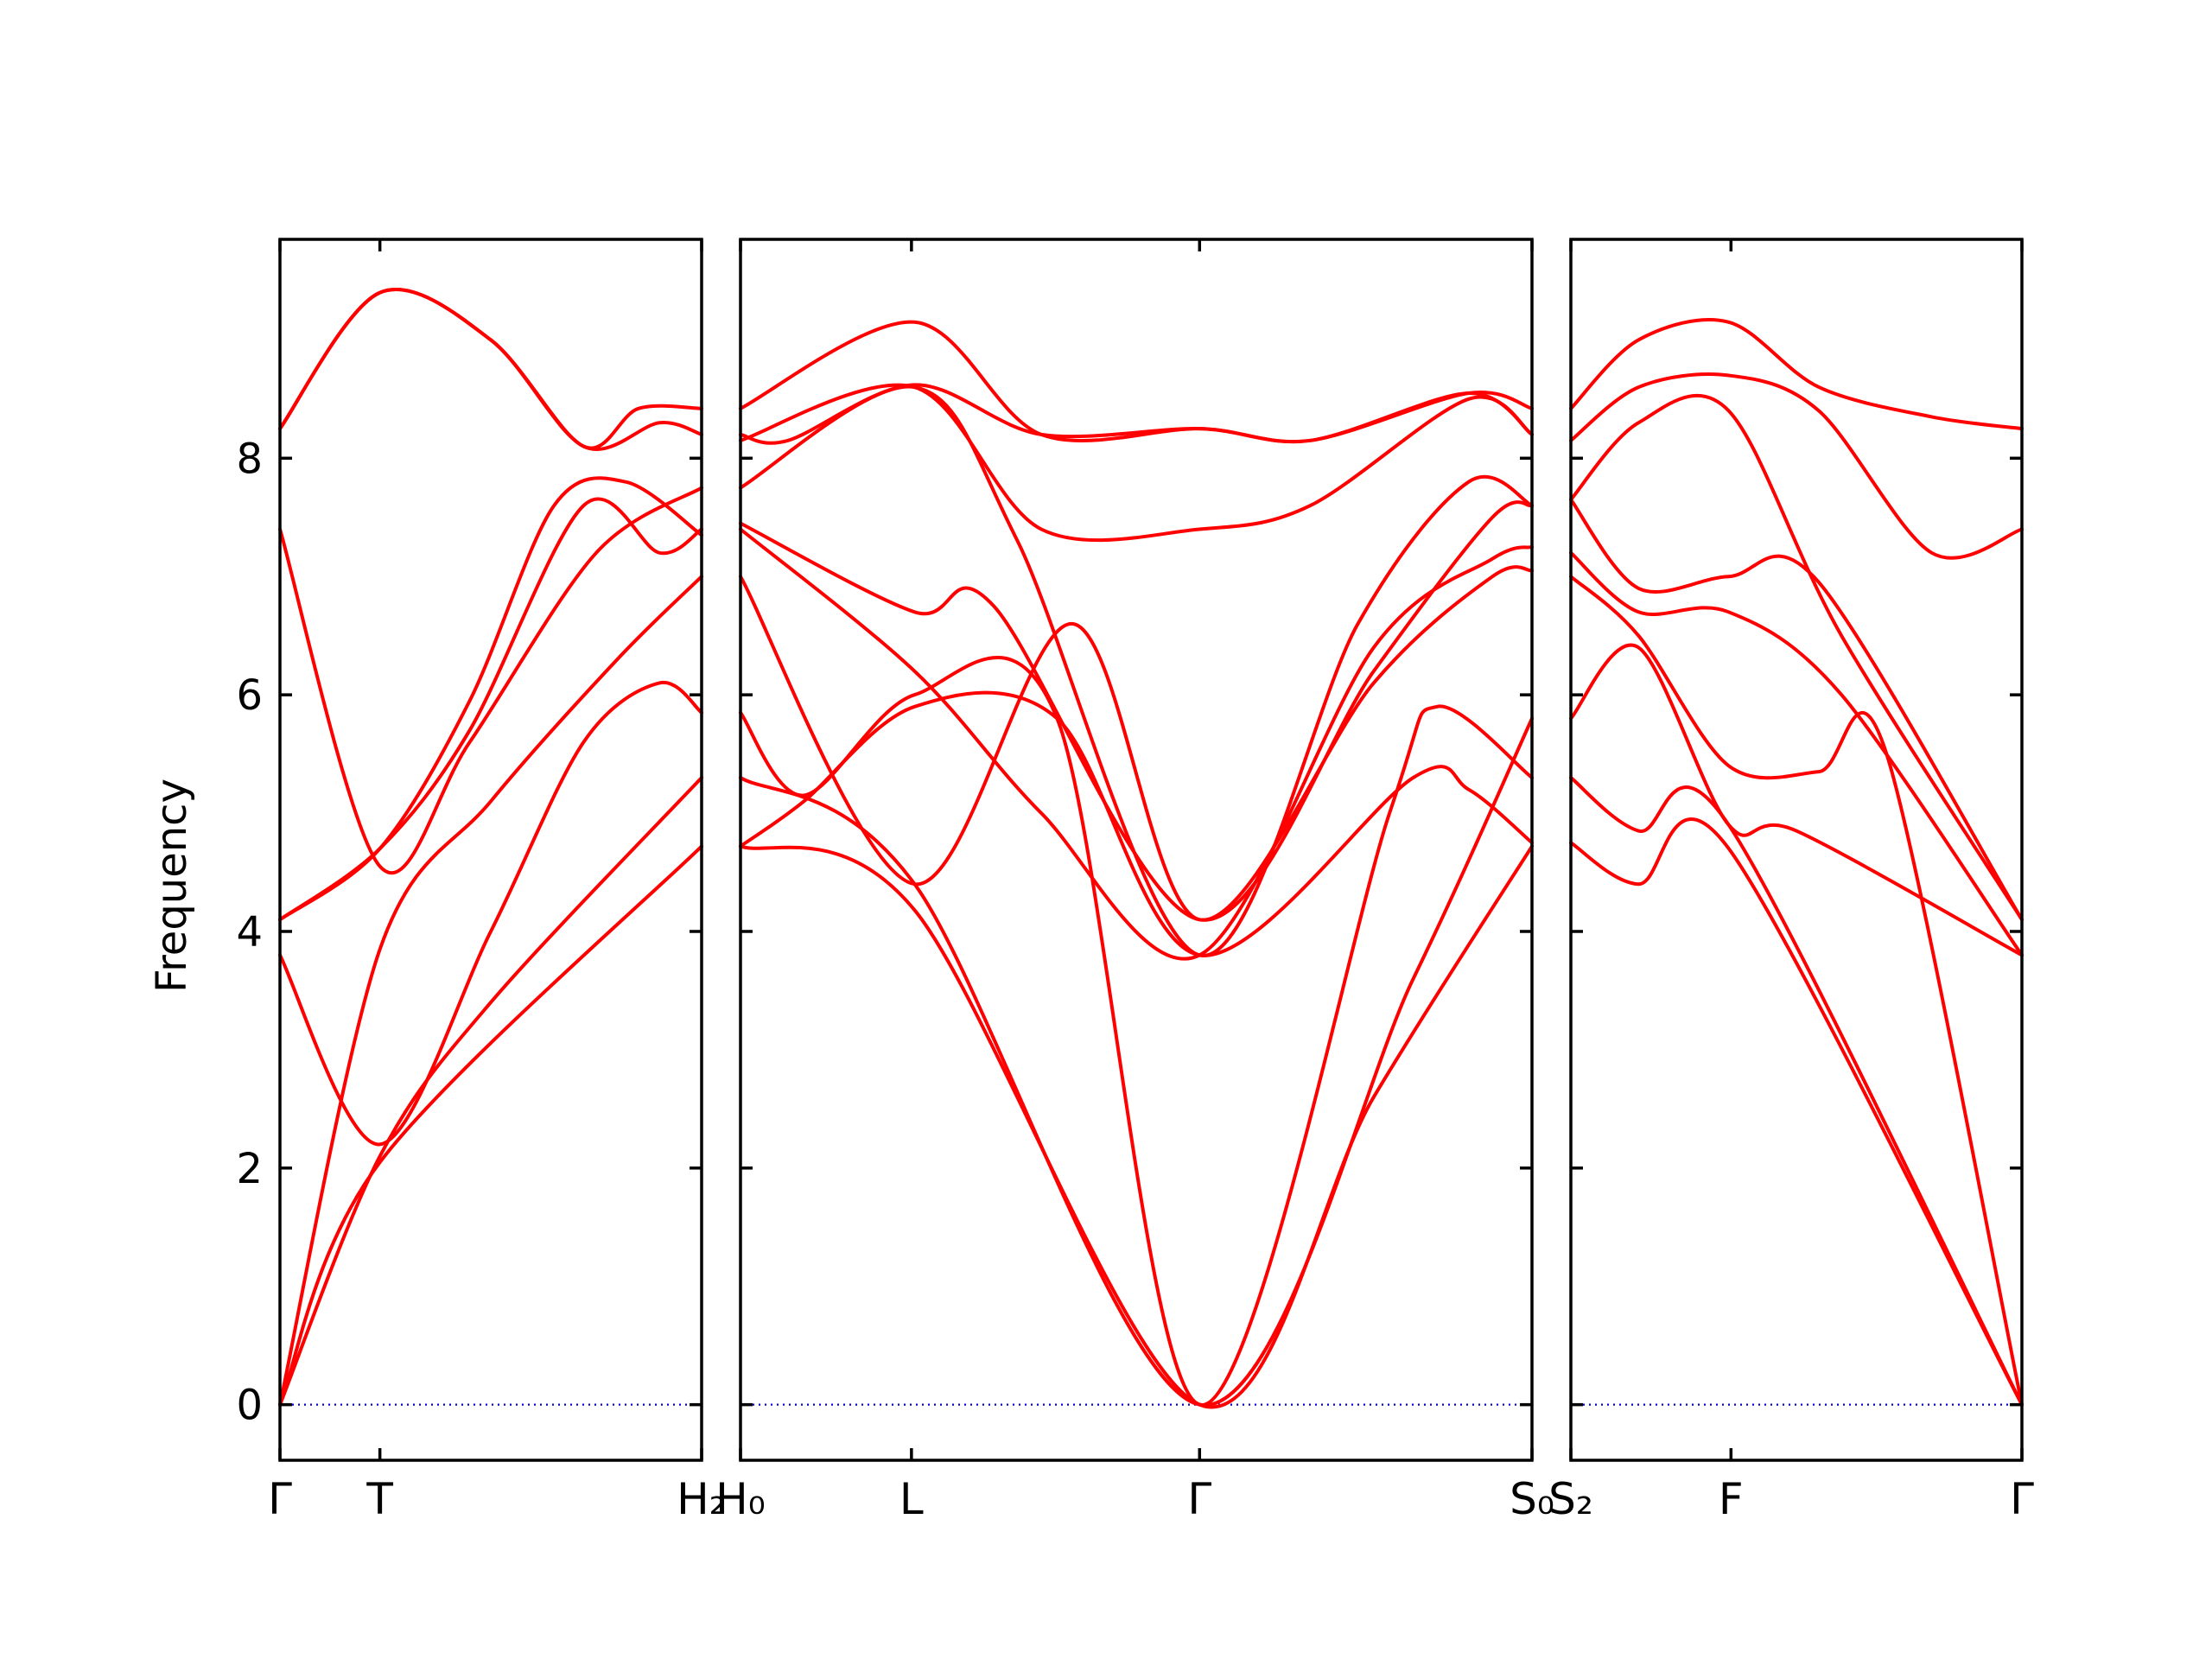 This screenshot has height=1659, width=2212. Describe the element at coordinates (249, 932) in the screenshot. I see `y-tick-label: 4` at that location.